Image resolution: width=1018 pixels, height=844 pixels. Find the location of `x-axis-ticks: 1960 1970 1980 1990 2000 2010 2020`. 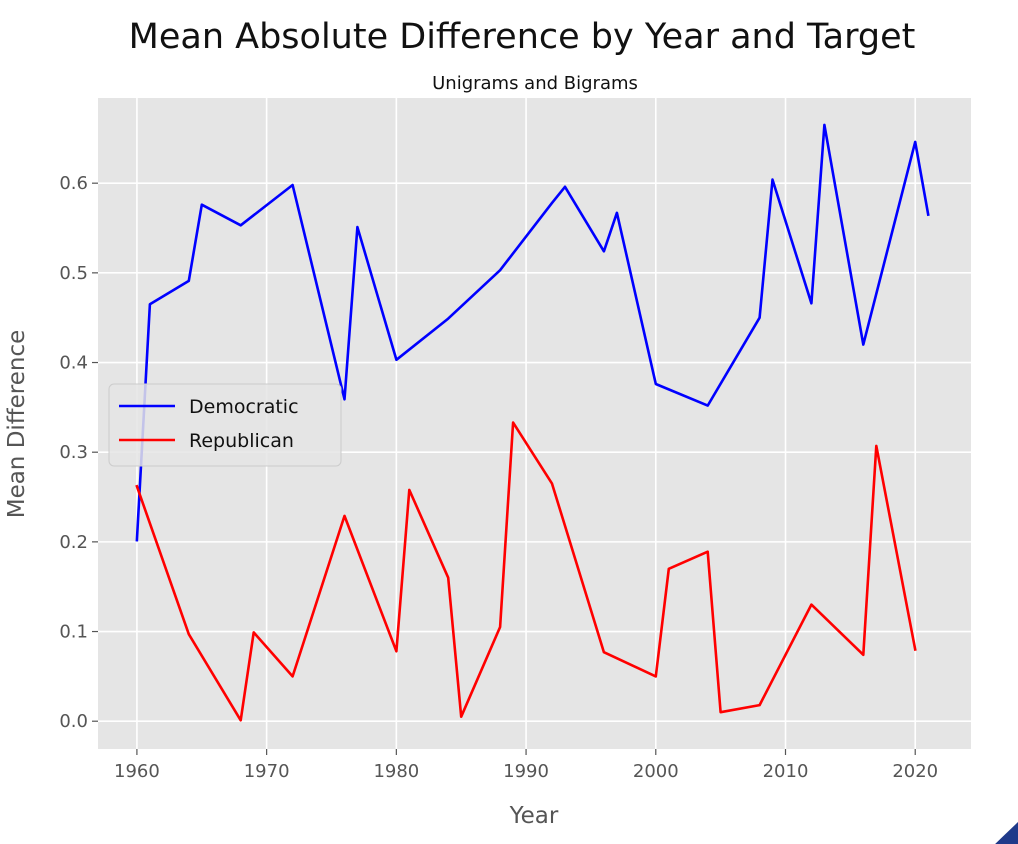

x-axis-ticks: 1960 1970 1980 1990 2000 2010 2020 is located at coordinates (526, 765).